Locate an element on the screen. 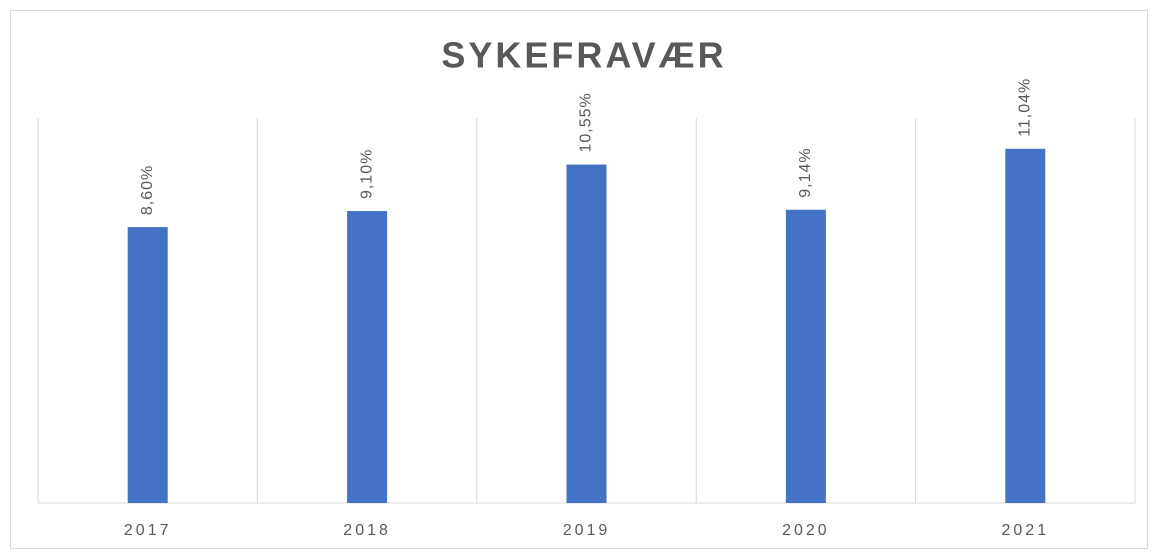  data-label: 8,60% is located at coordinates (147, 190).